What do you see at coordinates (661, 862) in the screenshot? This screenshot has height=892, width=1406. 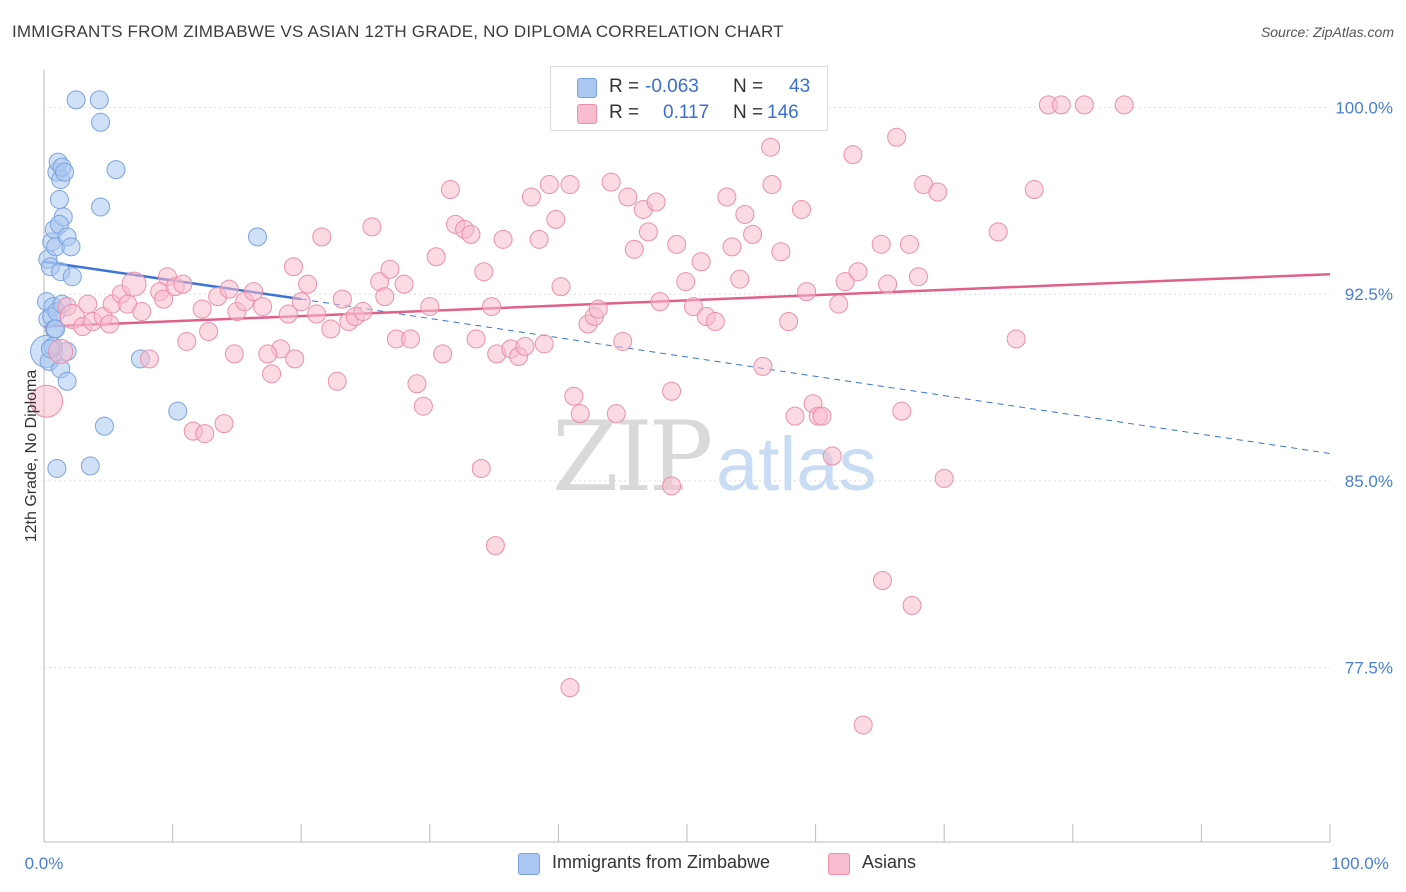 I see `bottom-legend-label: Immigrants from Zimbabwe` at bounding box center [661, 862].